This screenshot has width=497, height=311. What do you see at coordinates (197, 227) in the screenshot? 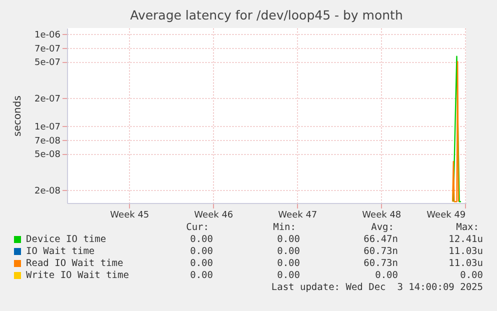
I see `text: Cur:` at bounding box center [197, 227].